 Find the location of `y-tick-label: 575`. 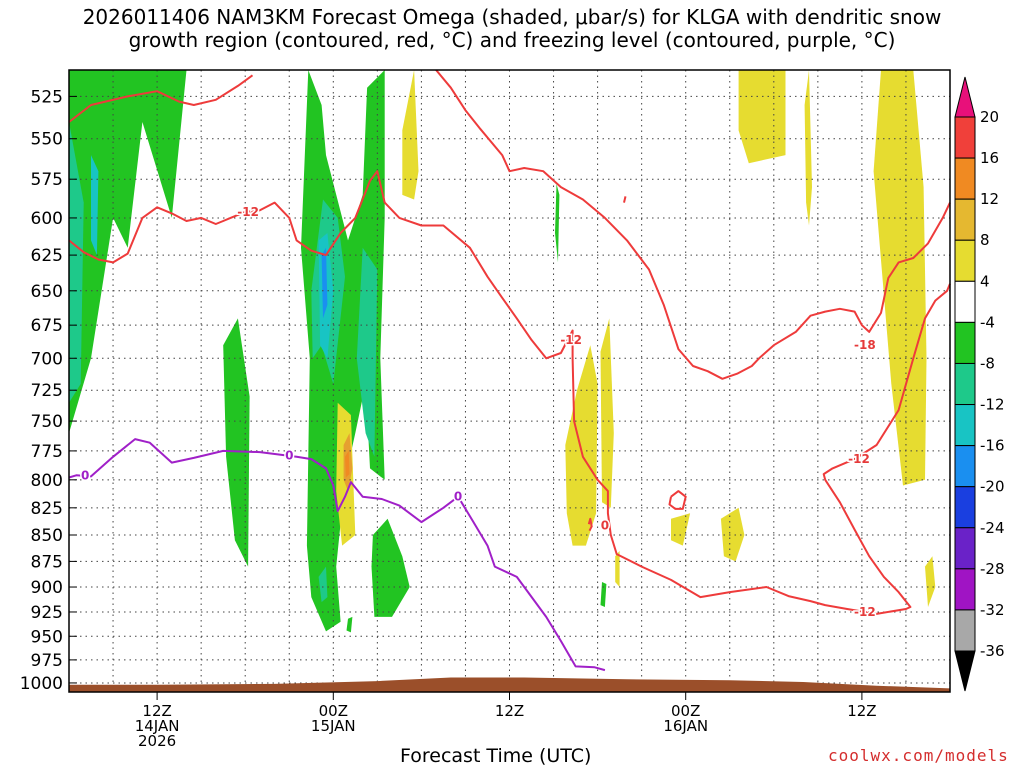

y-tick-label: 575 is located at coordinates (47, 180).